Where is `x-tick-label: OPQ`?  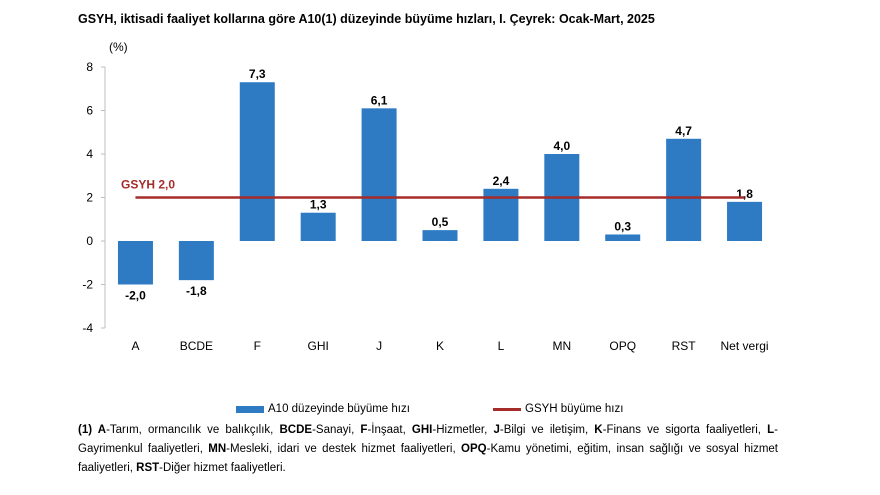
x-tick-label: OPQ is located at coordinates (622, 346).